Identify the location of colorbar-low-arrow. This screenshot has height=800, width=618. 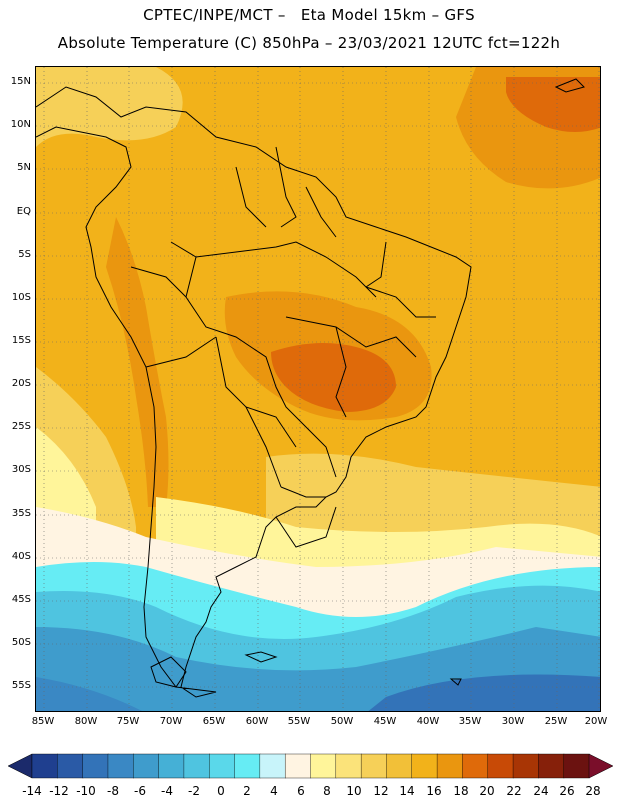
(20, 766).